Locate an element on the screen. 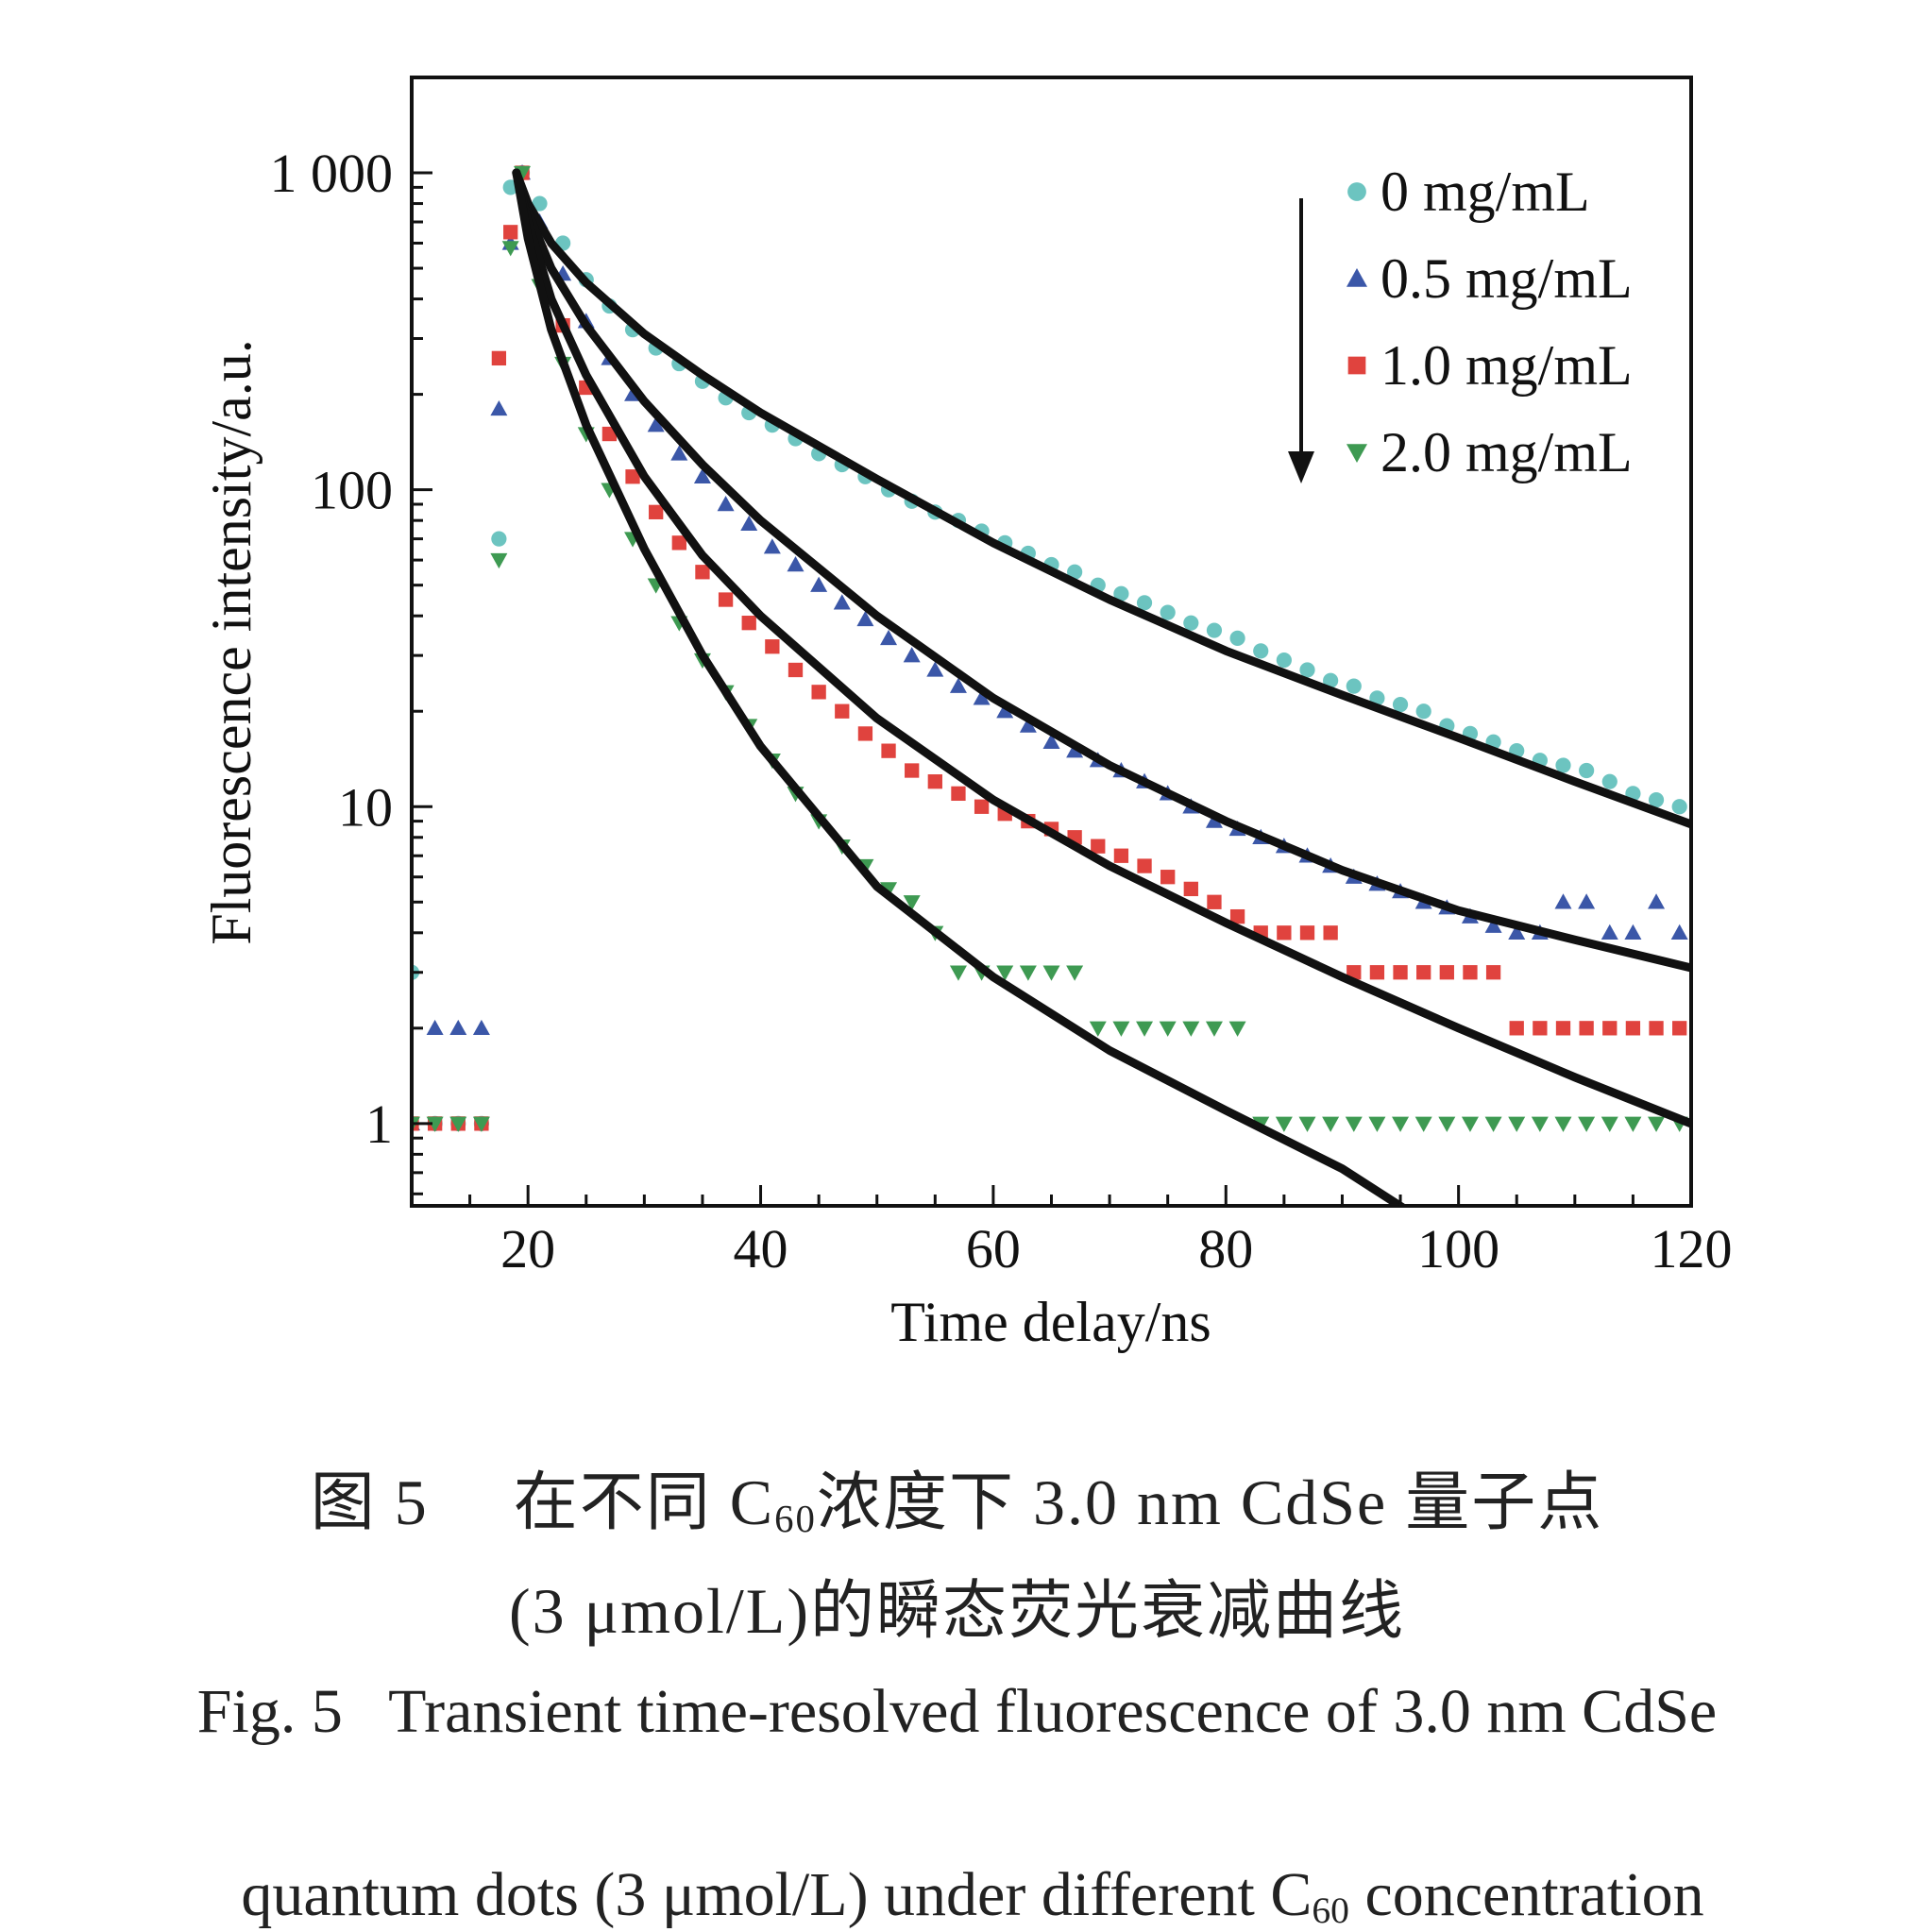 The width and height of the screenshot is (1914, 1932). caption-en-text-b: concentration is located at coordinates (1526, 1894).